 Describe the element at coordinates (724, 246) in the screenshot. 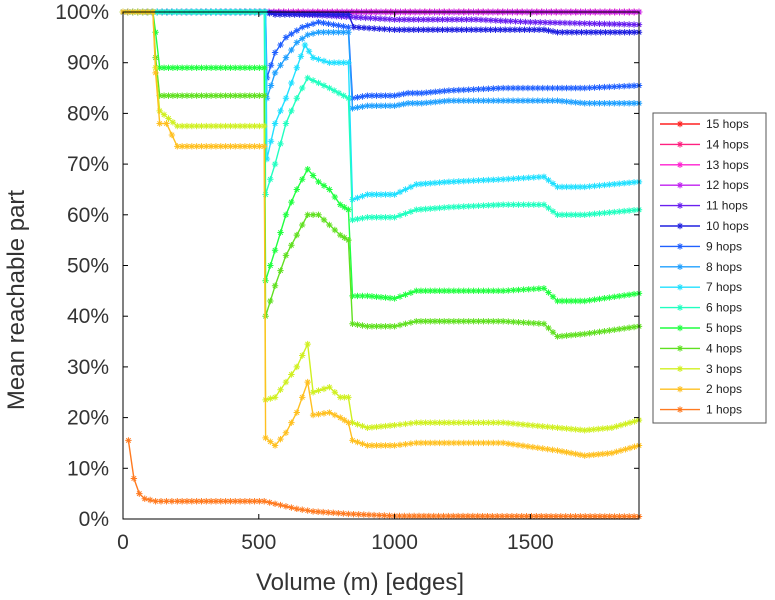

I see `legend-label: 9 hops` at that location.